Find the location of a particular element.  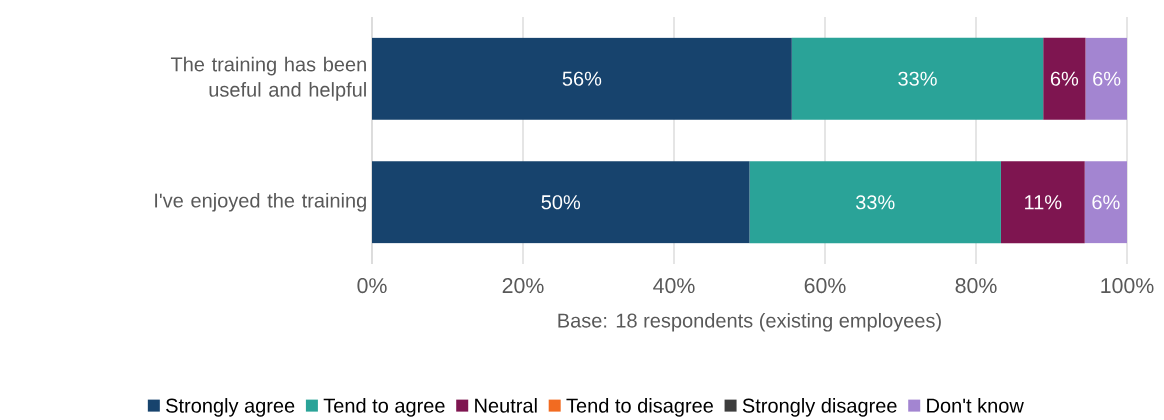

x-tick-label: 60% is located at coordinates (825, 286).